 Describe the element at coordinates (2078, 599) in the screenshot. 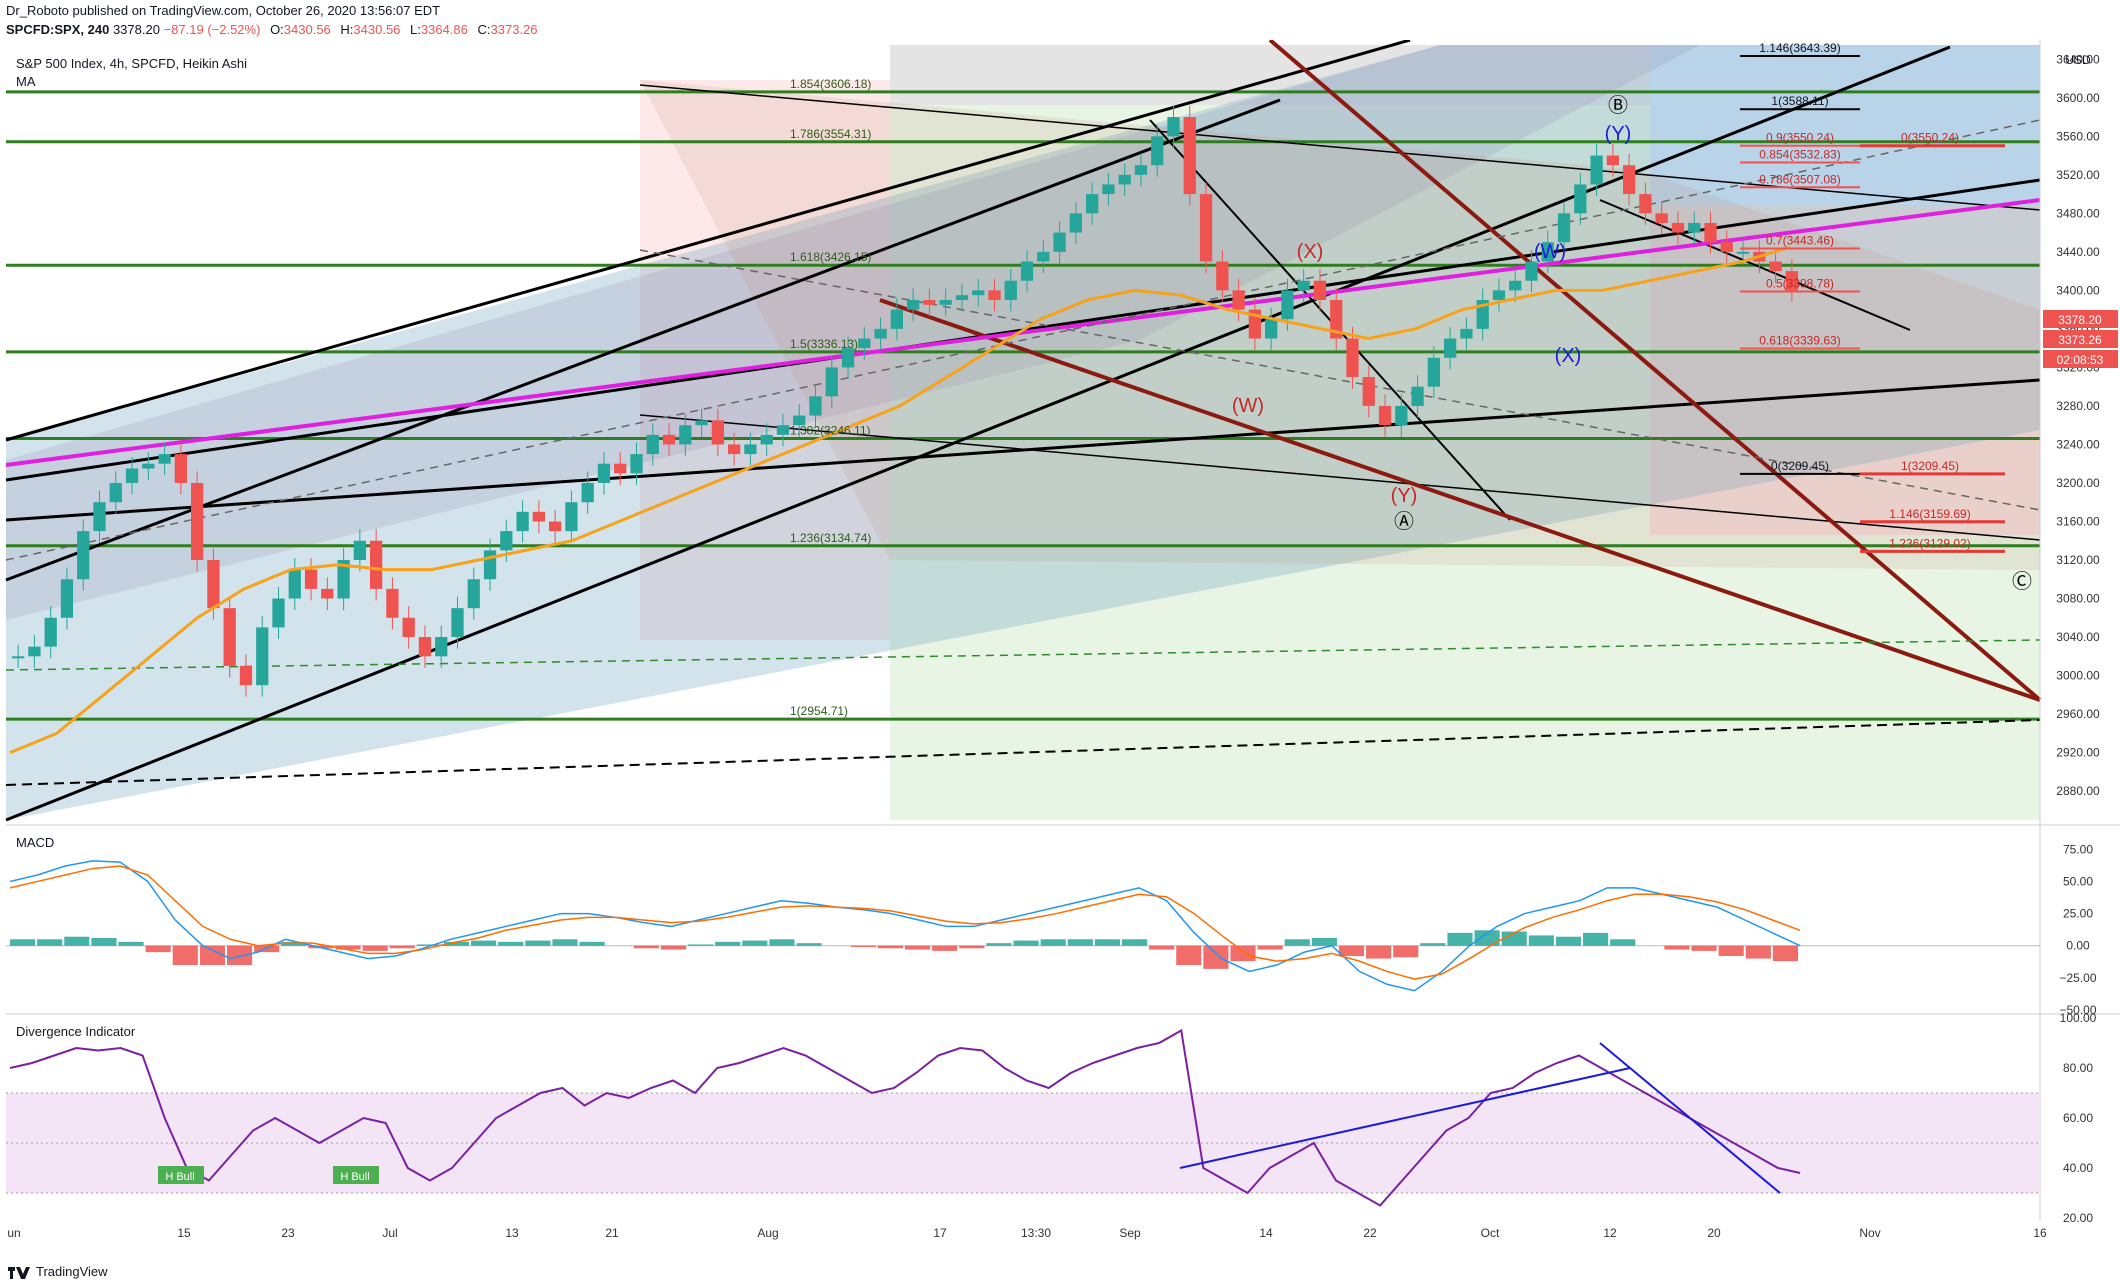

I see `price-axis-tick: 3080.00` at that location.